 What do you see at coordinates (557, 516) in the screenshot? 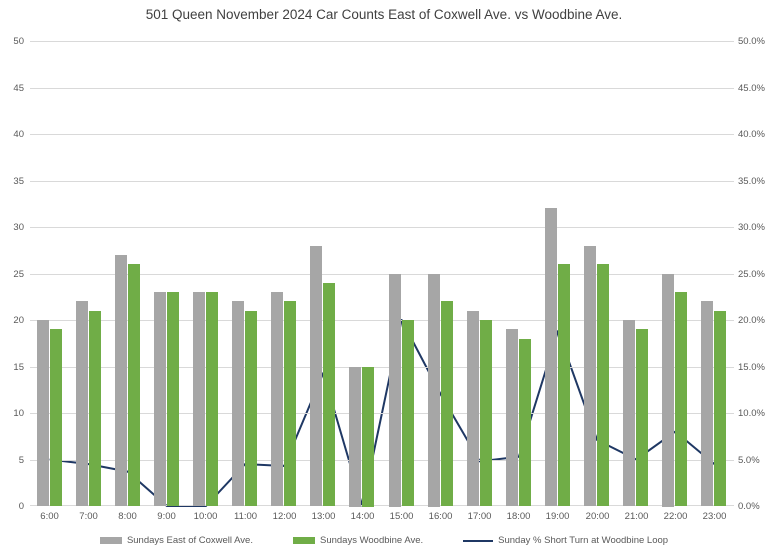
I see `x-axis-label-19:00: 19:00` at bounding box center [557, 516].